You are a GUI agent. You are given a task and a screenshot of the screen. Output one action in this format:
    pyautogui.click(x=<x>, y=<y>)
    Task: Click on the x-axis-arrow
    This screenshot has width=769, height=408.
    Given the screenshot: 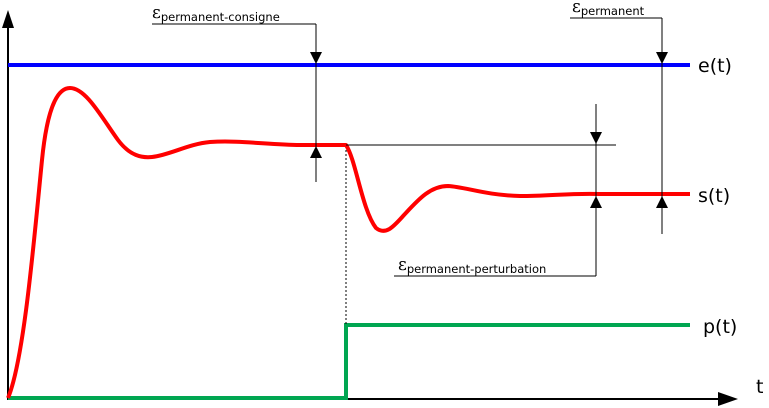 What is the action you would take?
    pyautogui.click(x=728, y=399)
    